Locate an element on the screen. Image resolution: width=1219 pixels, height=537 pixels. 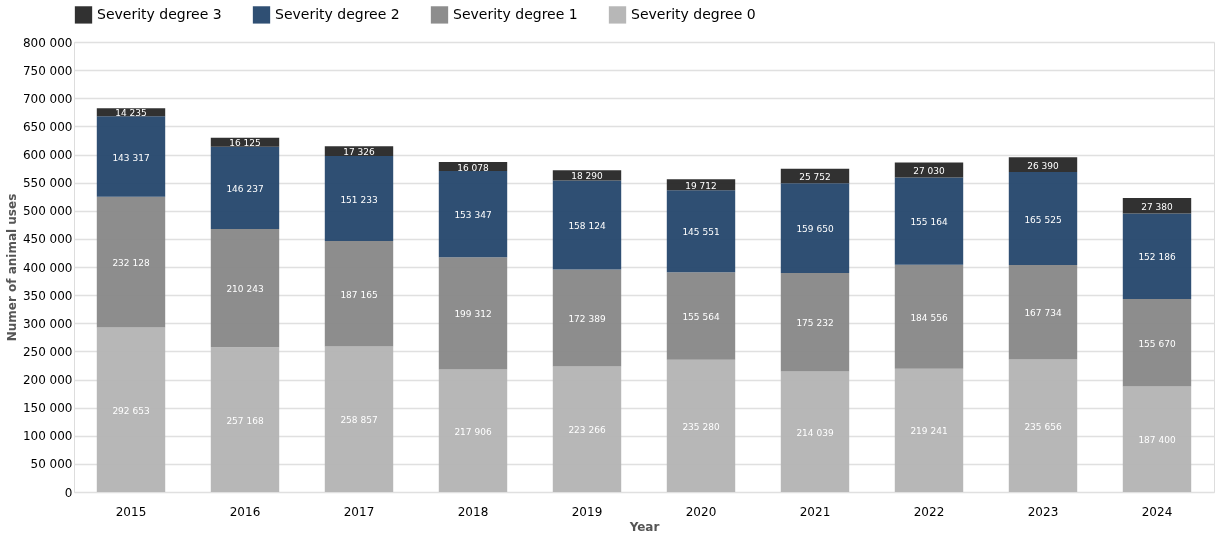
data-label: 17 326 is located at coordinates (359, 152).